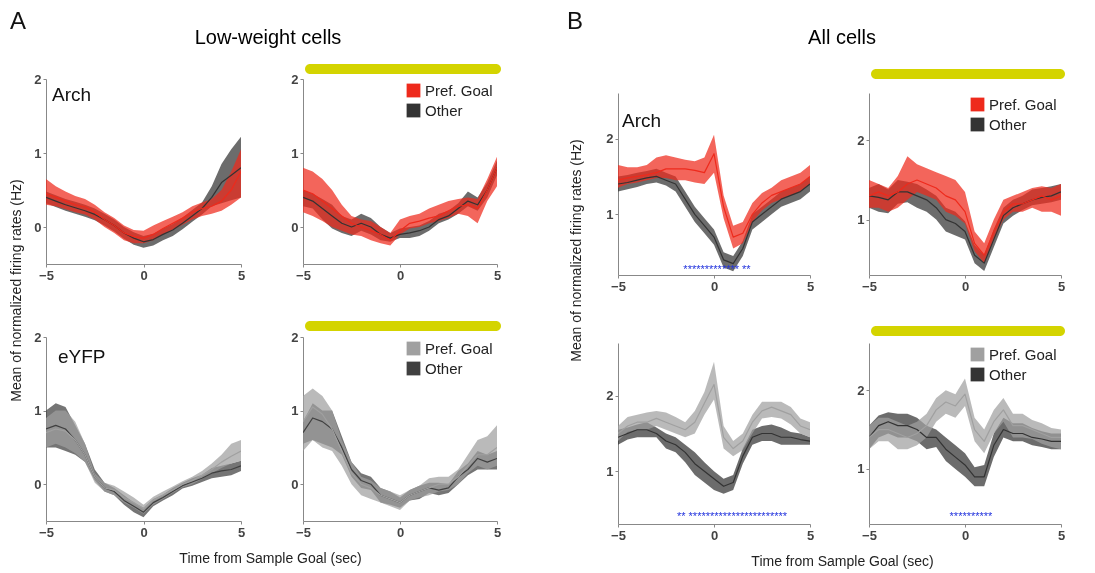 This screenshot has height=573, width=1095. I want to click on chart-title: All cells, so click(842, 37).